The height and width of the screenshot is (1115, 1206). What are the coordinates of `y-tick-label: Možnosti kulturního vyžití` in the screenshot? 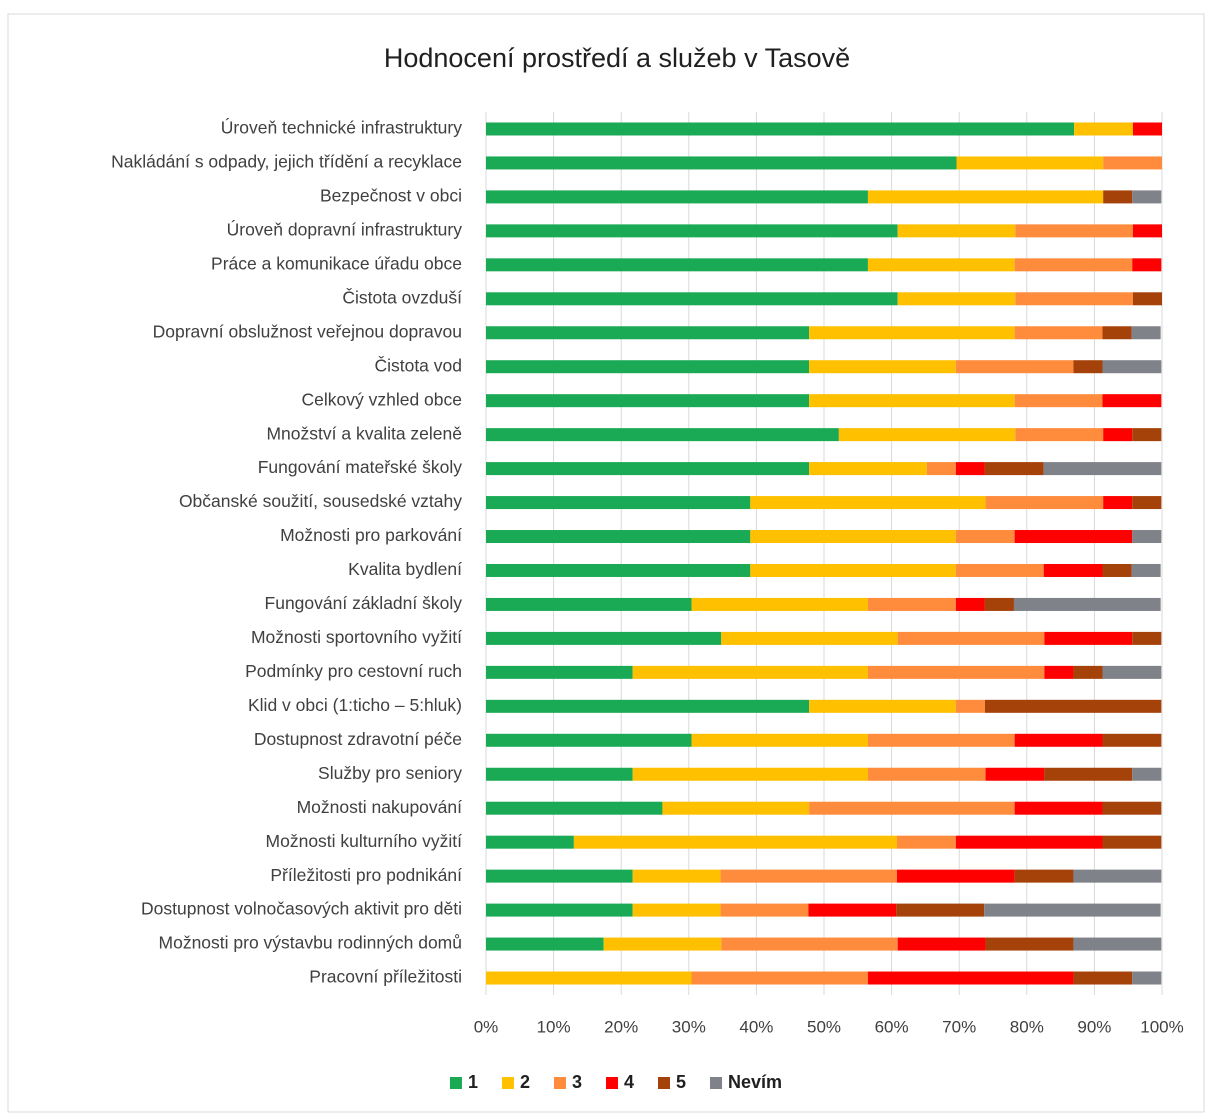 It's located at (364, 841).